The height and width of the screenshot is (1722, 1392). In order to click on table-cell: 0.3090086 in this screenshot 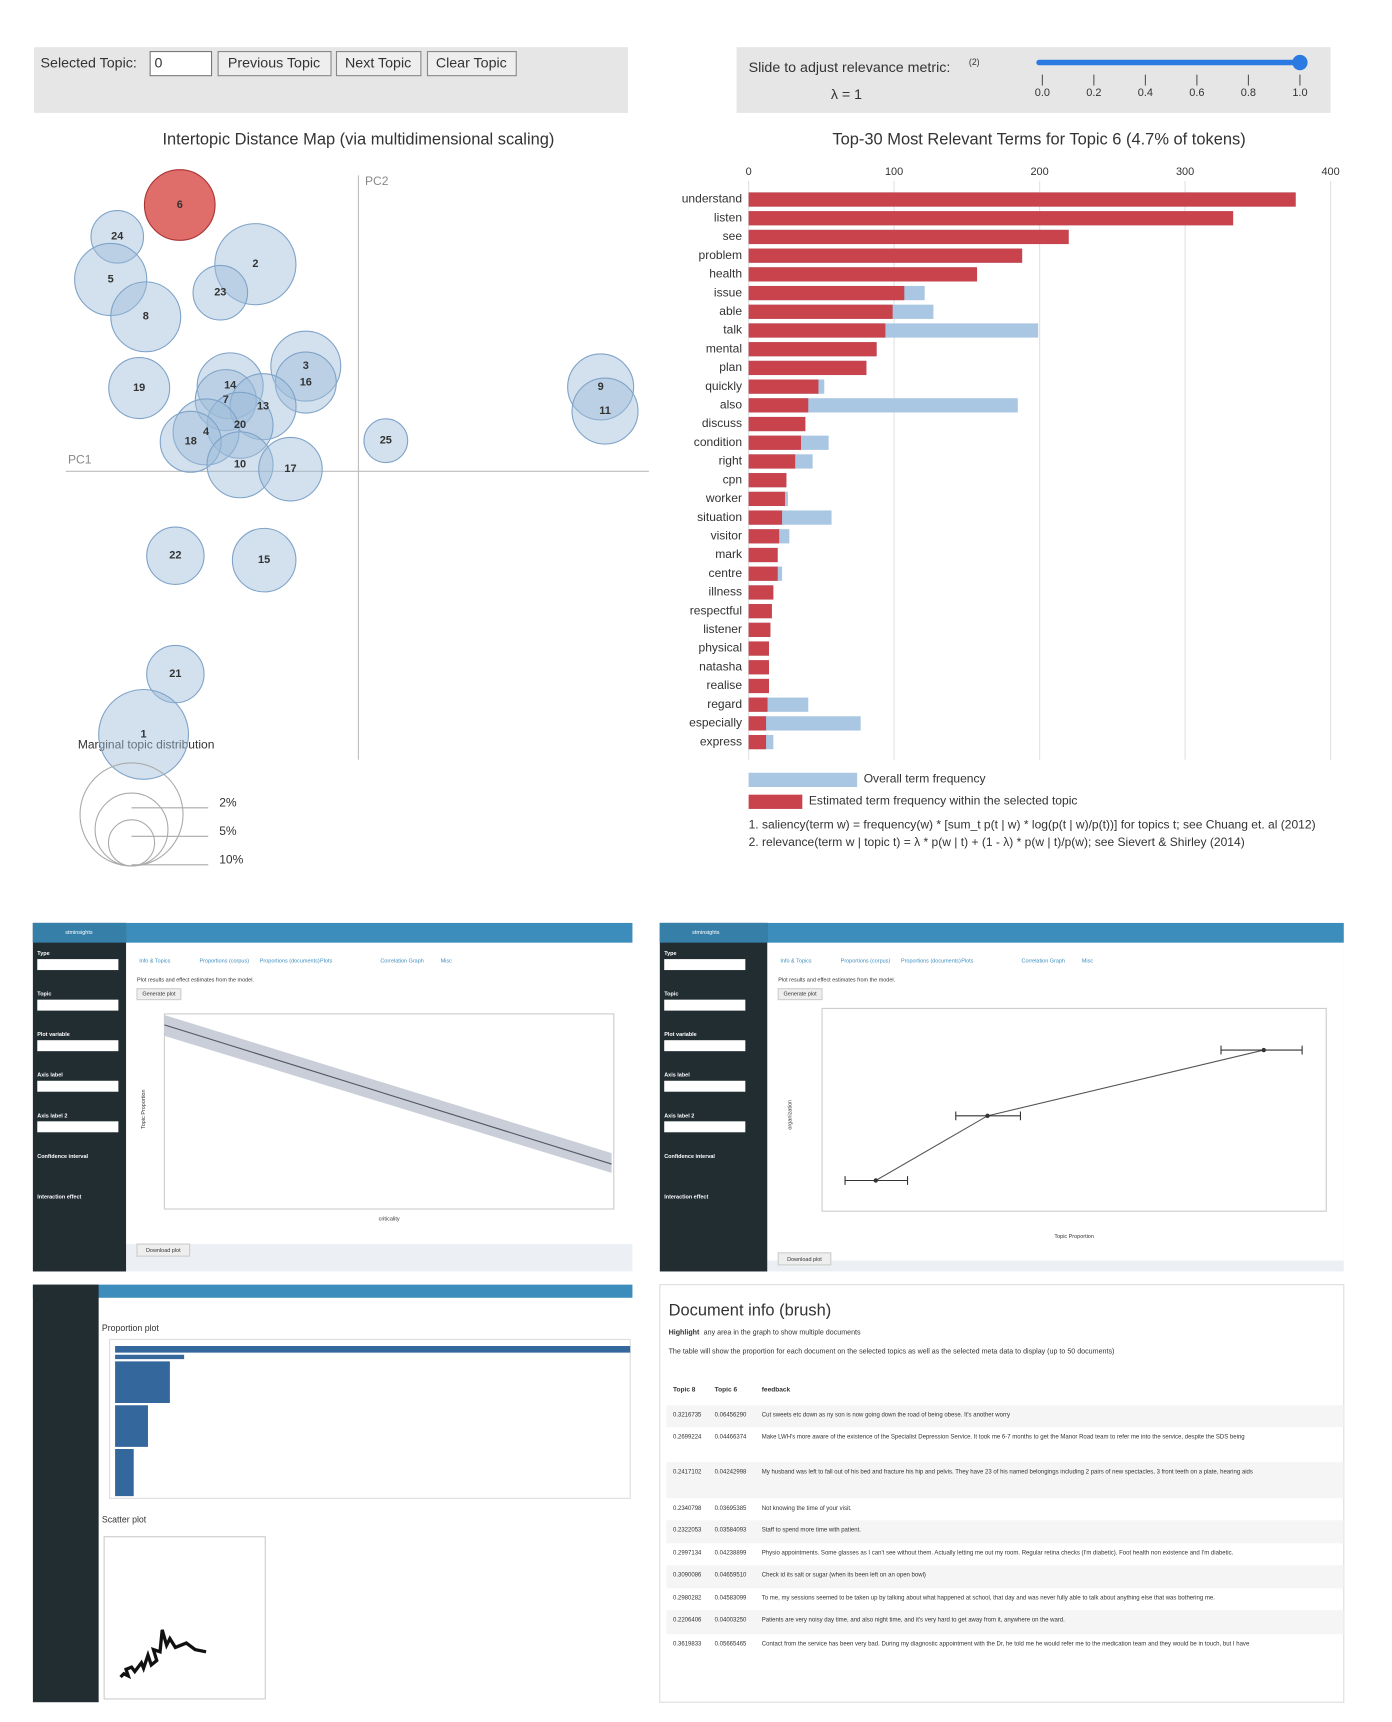, I will do `click(687, 1576)`.